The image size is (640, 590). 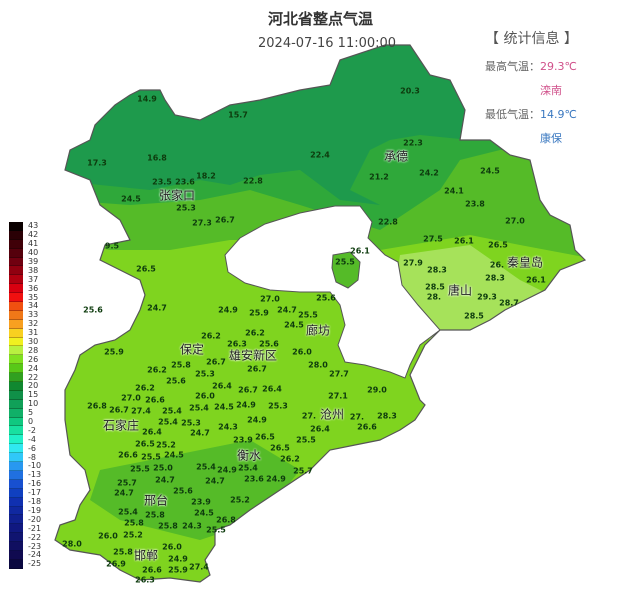 I want to click on station-temp: 29.3, so click(x=487, y=297).